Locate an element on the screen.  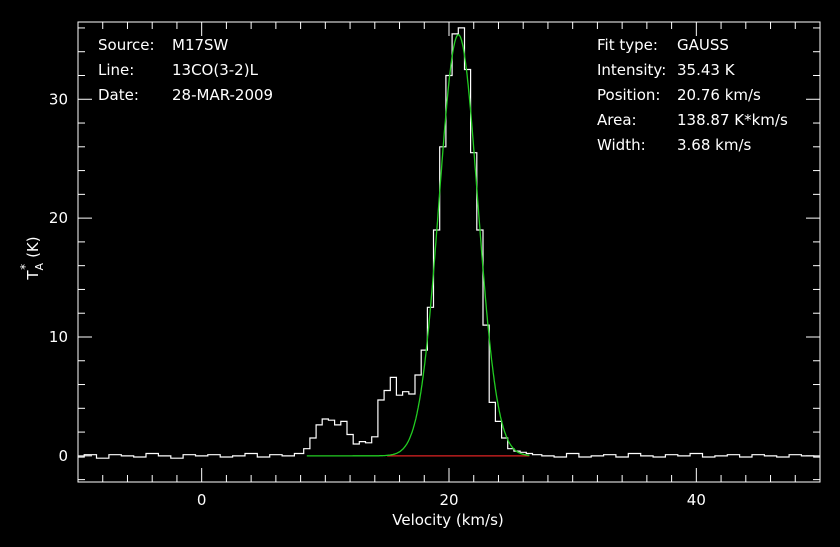
x-tick-label: 20 is located at coordinates (448, 500).